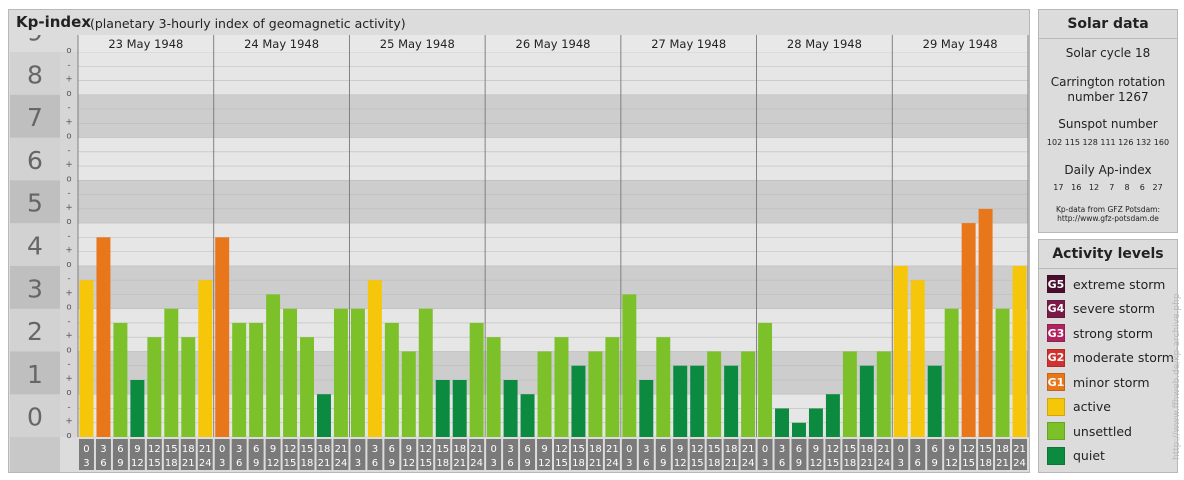 The image size is (1184, 480). I want to click on sunspot-values: 102 115 128 111 126 132 160, so click(1108, 142).